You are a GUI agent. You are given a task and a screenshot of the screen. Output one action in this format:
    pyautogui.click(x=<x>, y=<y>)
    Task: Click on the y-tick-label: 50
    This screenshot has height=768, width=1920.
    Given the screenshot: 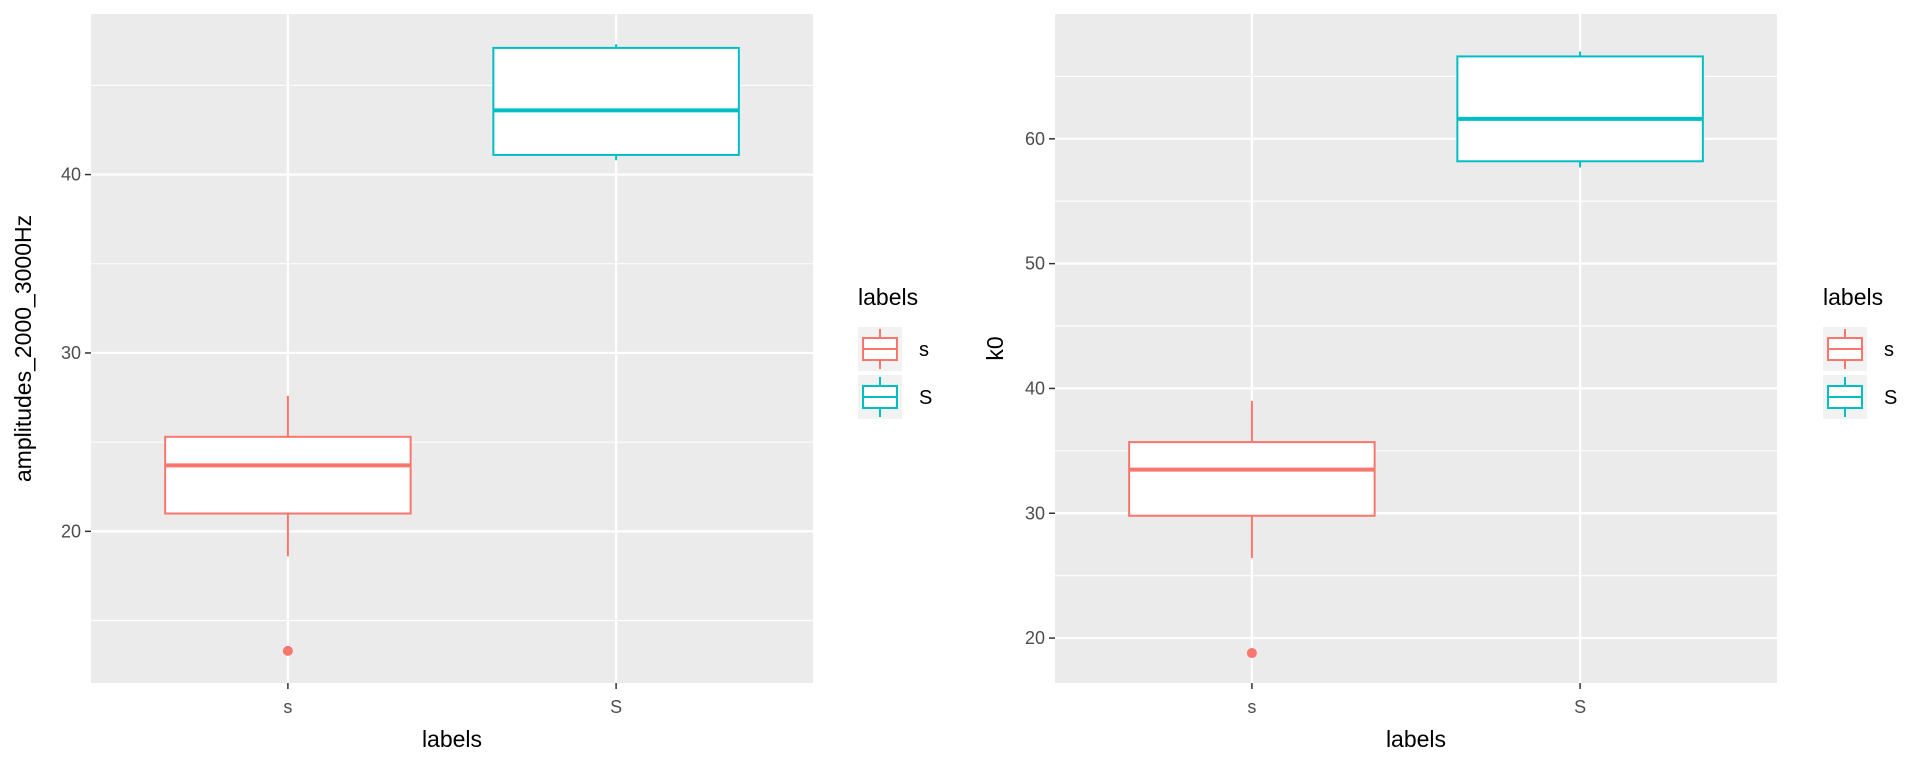 What is the action you would take?
    pyautogui.click(x=1035, y=264)
    